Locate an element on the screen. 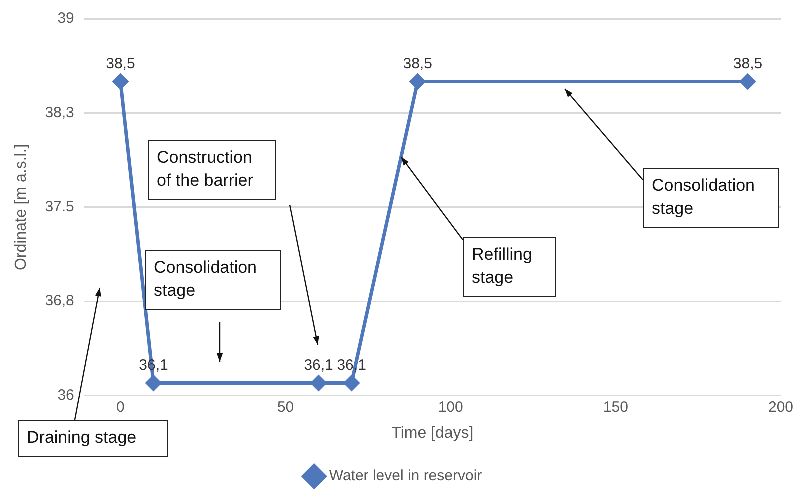 The height and width of the screenshot is (498, 797). x-tick-label: 50 is located at coordinates (285, 407).